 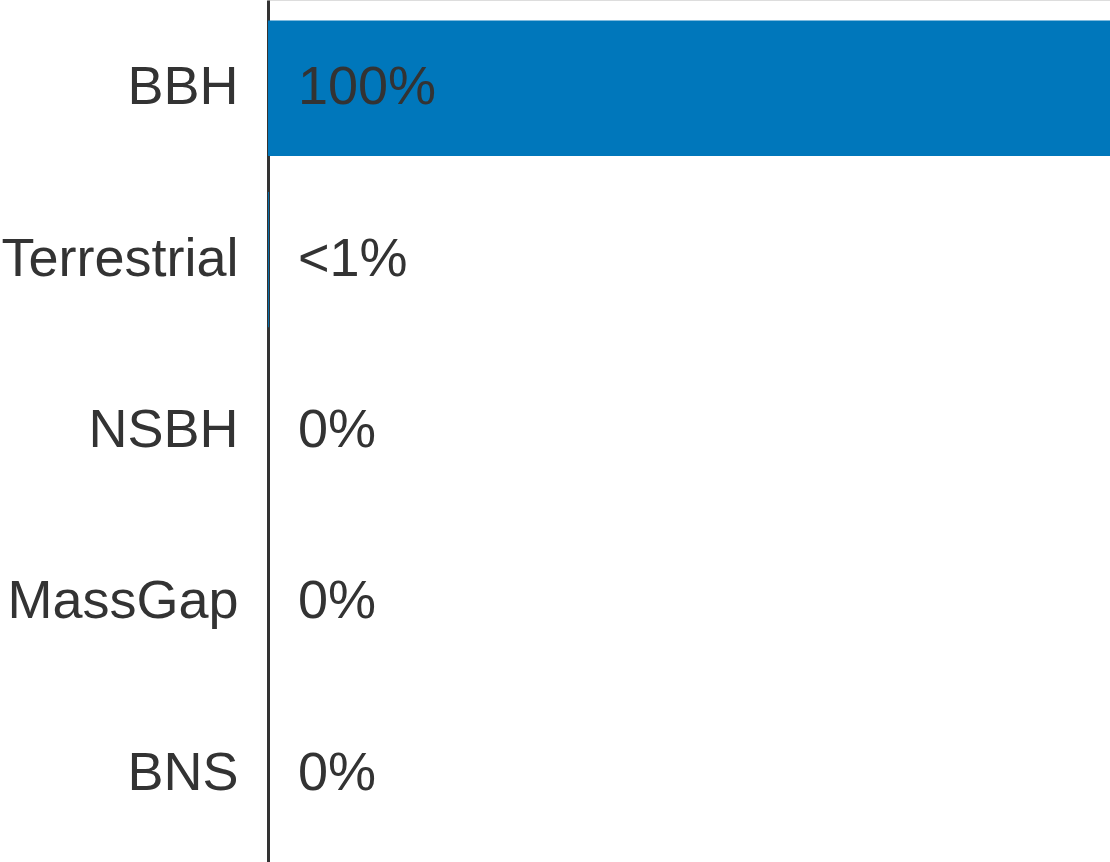 What do you see at coordinates (353, 256) in the screenshot?
I see `data-label: <1%` at bounding box center [353, 256].